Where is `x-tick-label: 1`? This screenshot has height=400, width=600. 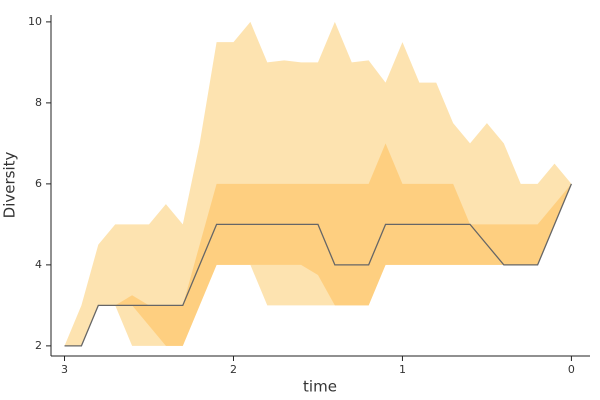
x-tick-label: 1 is located at coordinates (402, 369).